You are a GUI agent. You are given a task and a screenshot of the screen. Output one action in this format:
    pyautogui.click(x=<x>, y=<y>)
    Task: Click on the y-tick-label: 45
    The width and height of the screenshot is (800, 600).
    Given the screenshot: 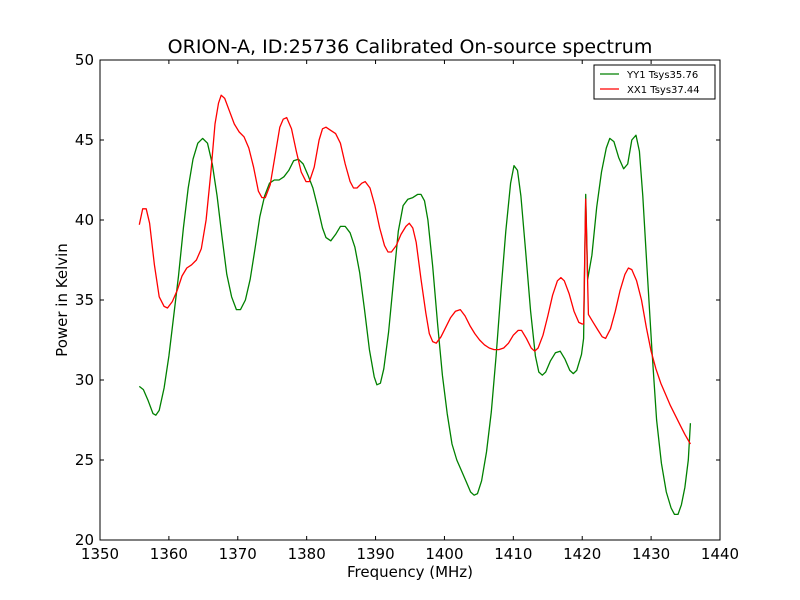 What is the action you would take?
    pyautogui.click(x=84, y=140)
    